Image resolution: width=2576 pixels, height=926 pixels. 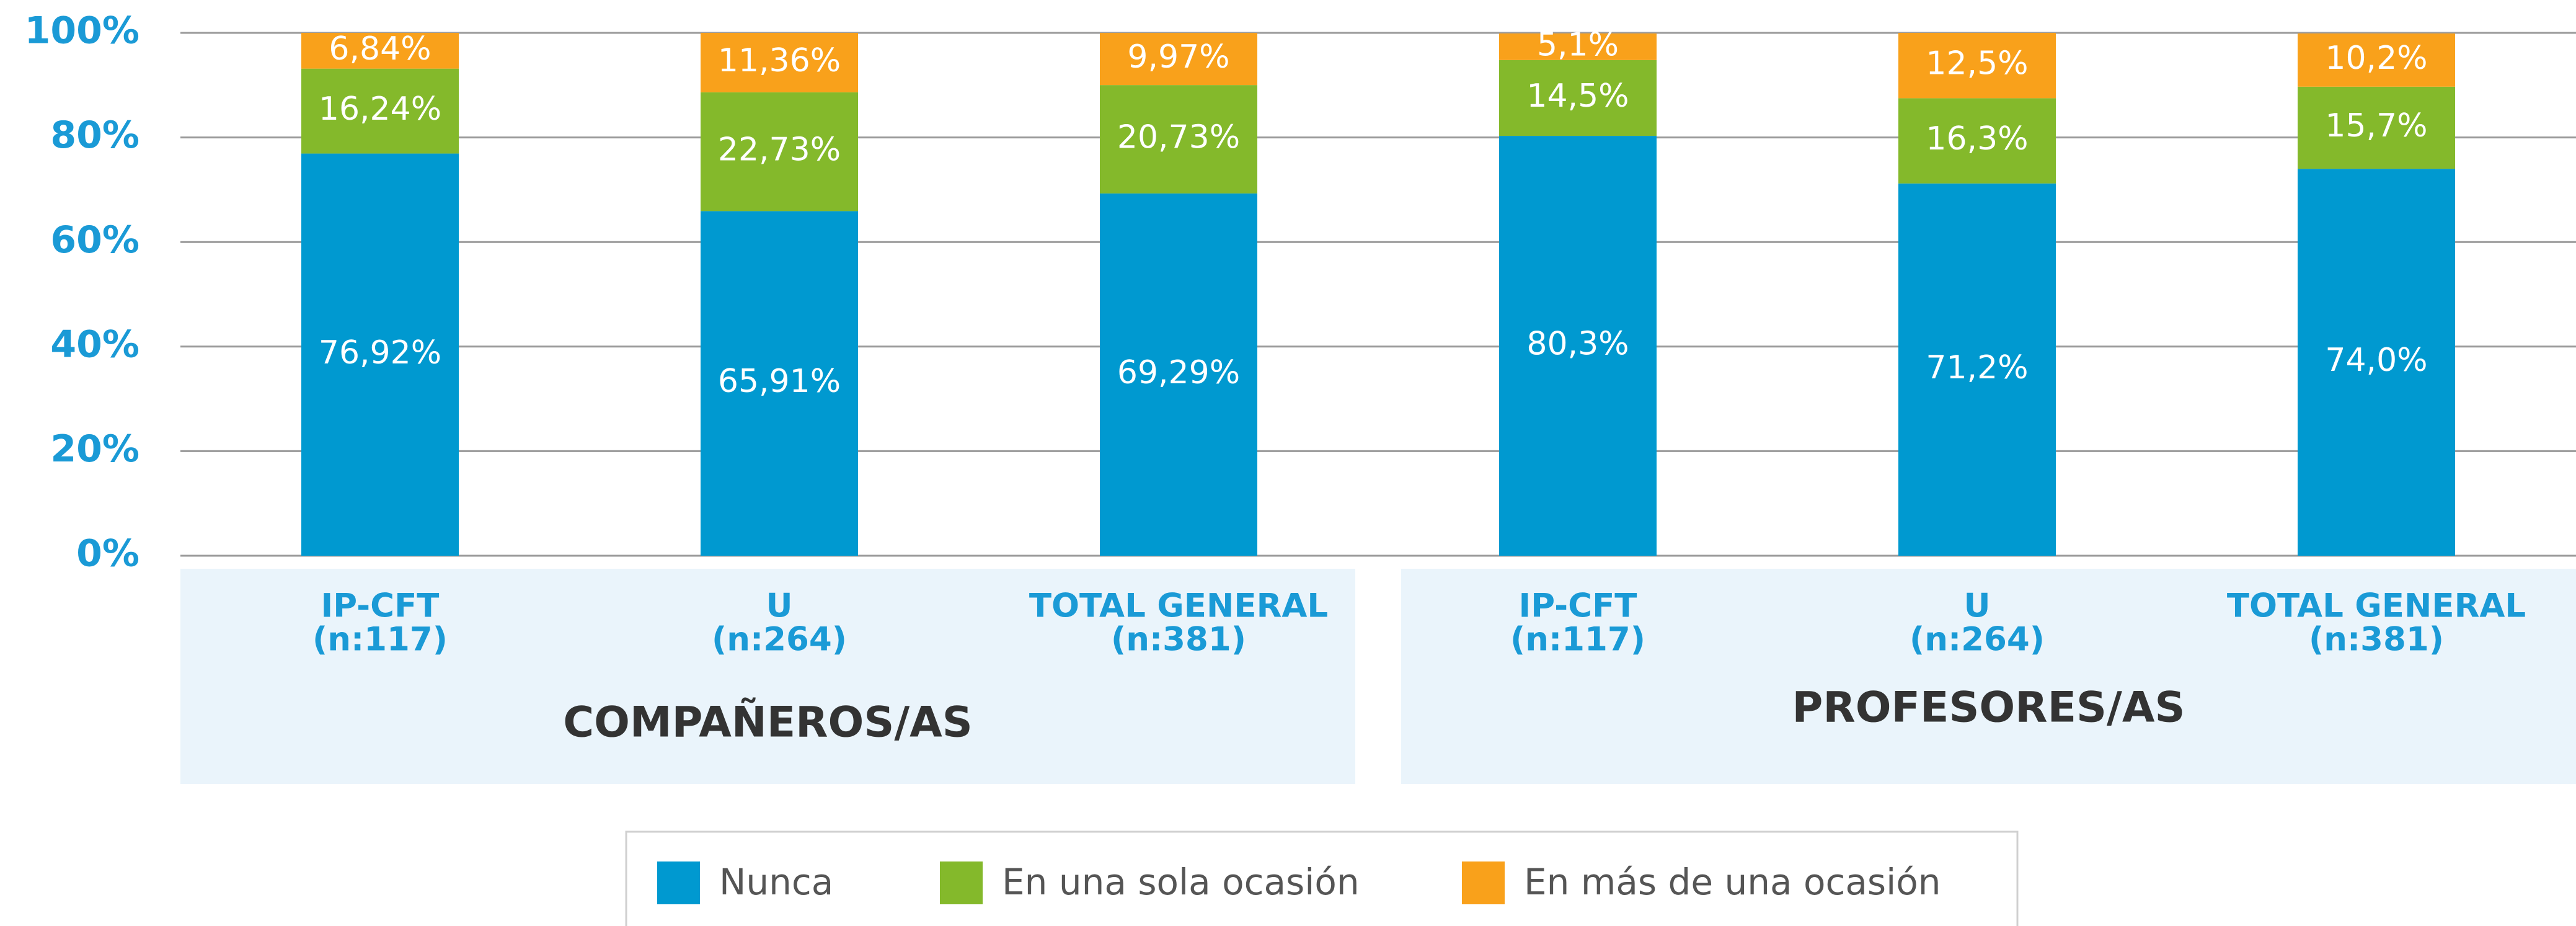 I want to click on value-label: 10,2%, so click(x=2376, y=58).